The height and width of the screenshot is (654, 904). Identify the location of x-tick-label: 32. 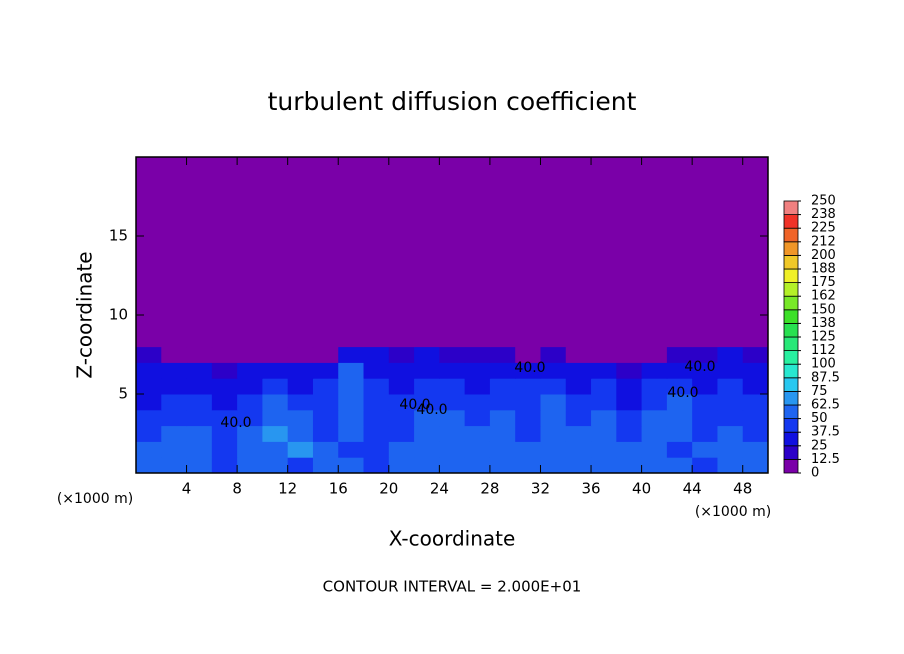
(540, 489).